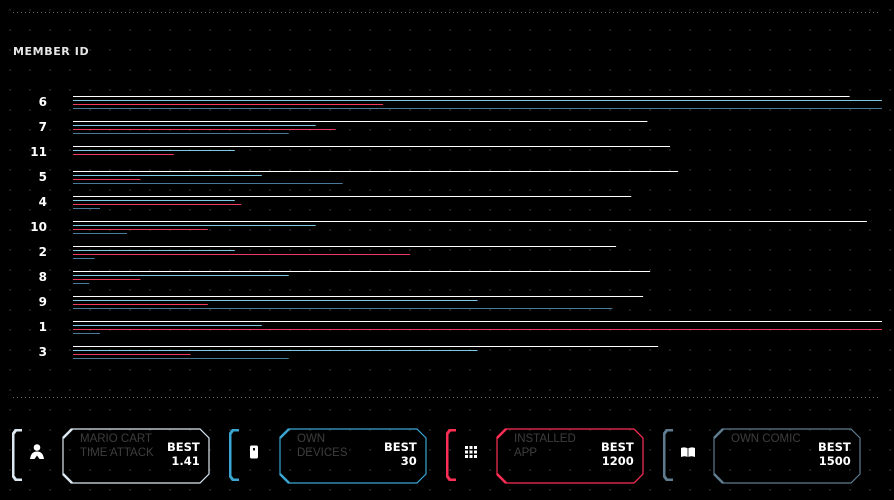  What do you see at coordinates (185, 461) in the screenshot?
I see `best-value: 1.41` at bounding box center [185, 461].